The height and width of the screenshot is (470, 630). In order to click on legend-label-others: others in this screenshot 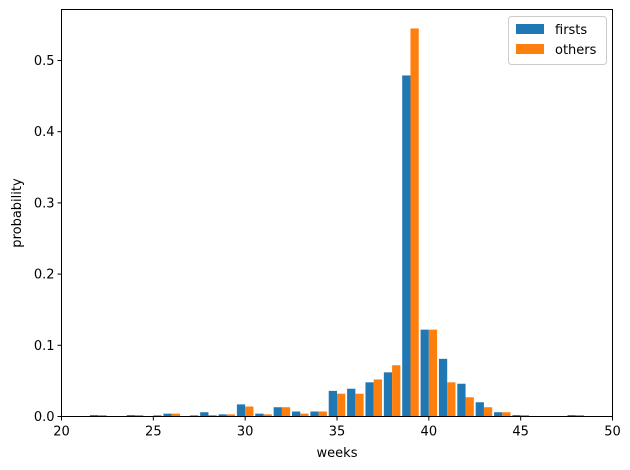, I will do `click(576, 50)`.